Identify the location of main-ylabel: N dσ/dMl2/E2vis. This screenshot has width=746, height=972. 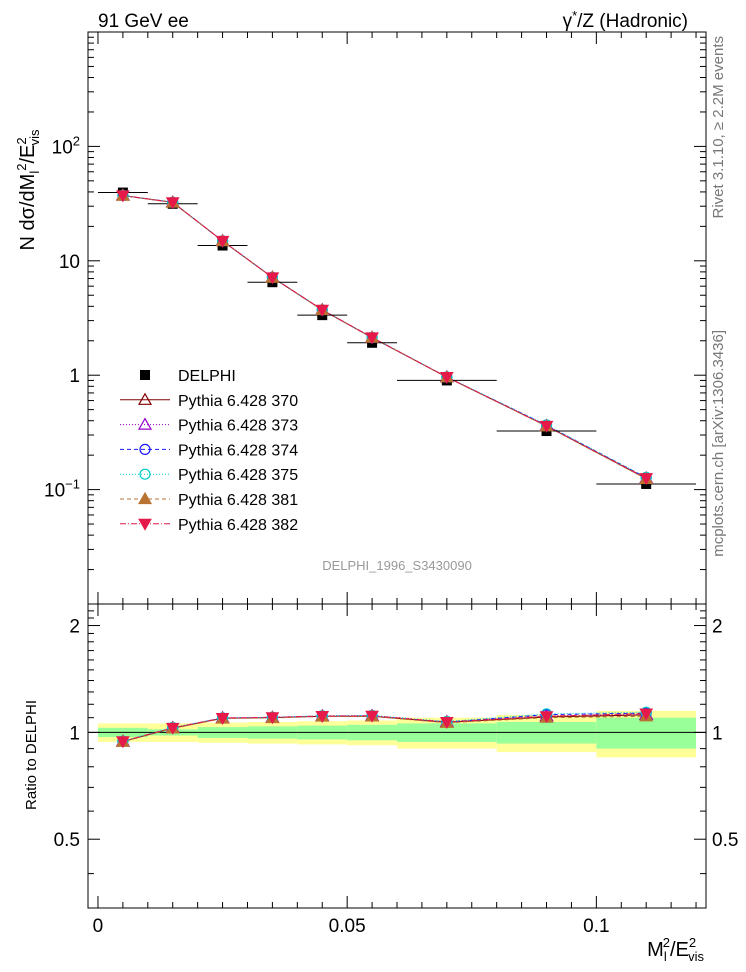
(28, 189).